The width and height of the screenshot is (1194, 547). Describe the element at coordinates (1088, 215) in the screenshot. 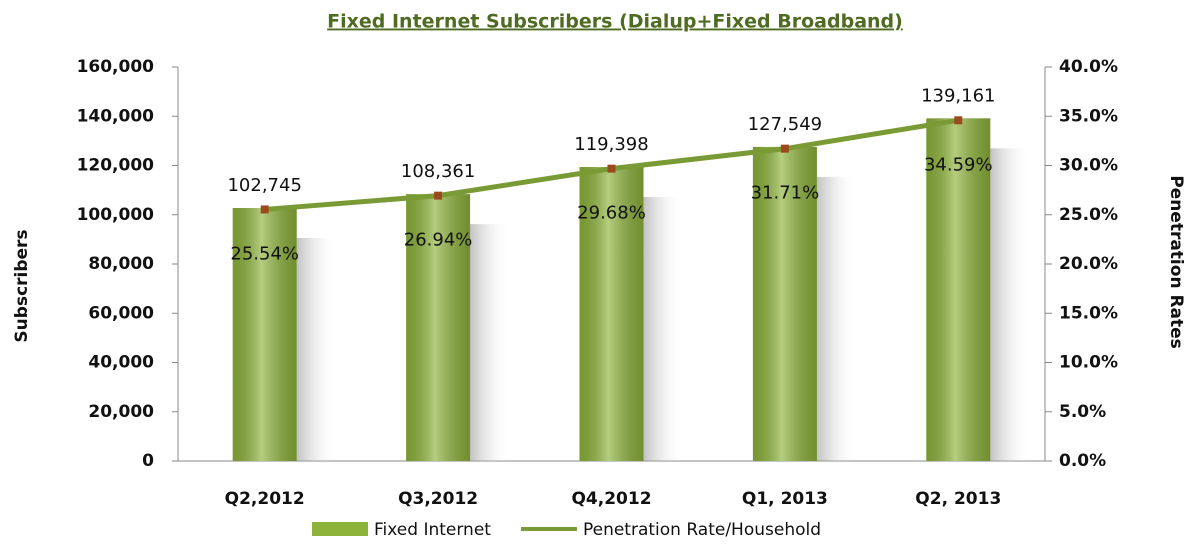

I see `y2-tick-label: 25.0%` at that location.